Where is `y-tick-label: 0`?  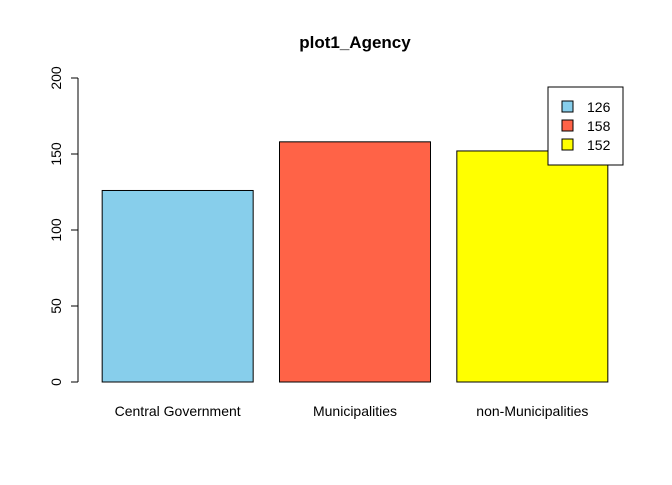 y-tick-label: 0 is located at coordinates (56, 382).